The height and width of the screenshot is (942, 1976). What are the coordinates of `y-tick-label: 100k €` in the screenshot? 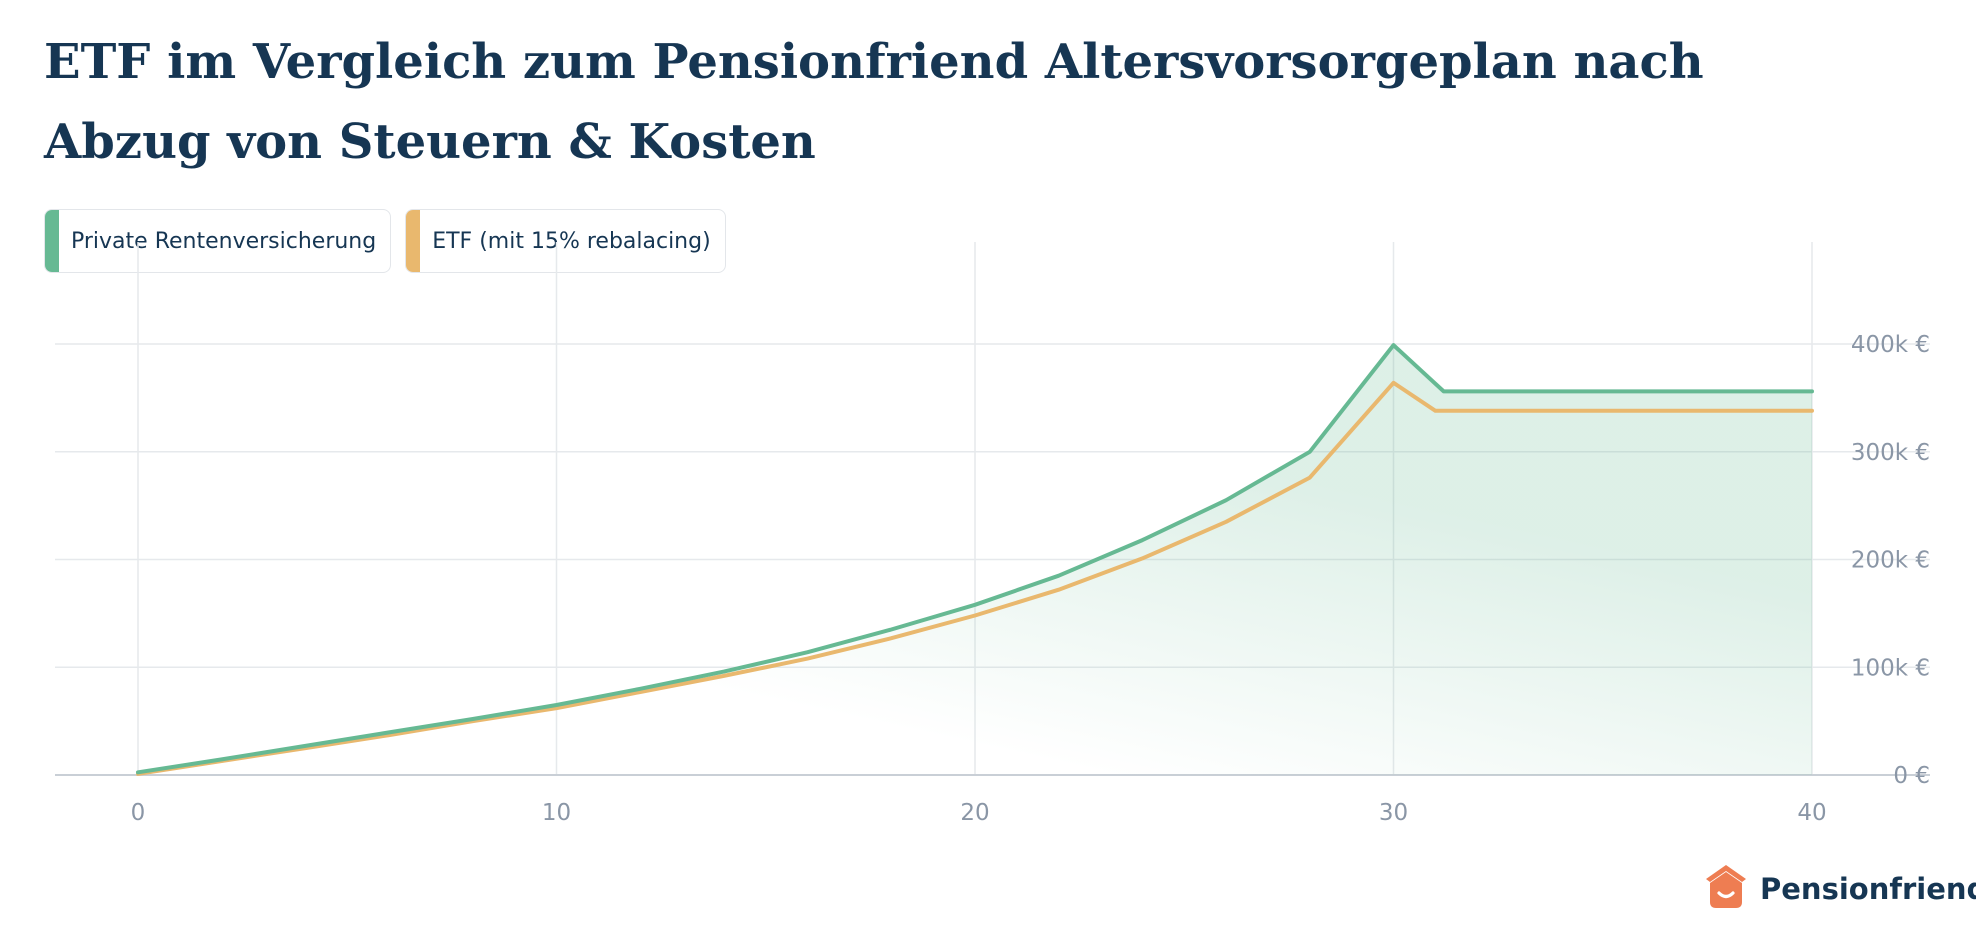 It's located at (1890, 668).